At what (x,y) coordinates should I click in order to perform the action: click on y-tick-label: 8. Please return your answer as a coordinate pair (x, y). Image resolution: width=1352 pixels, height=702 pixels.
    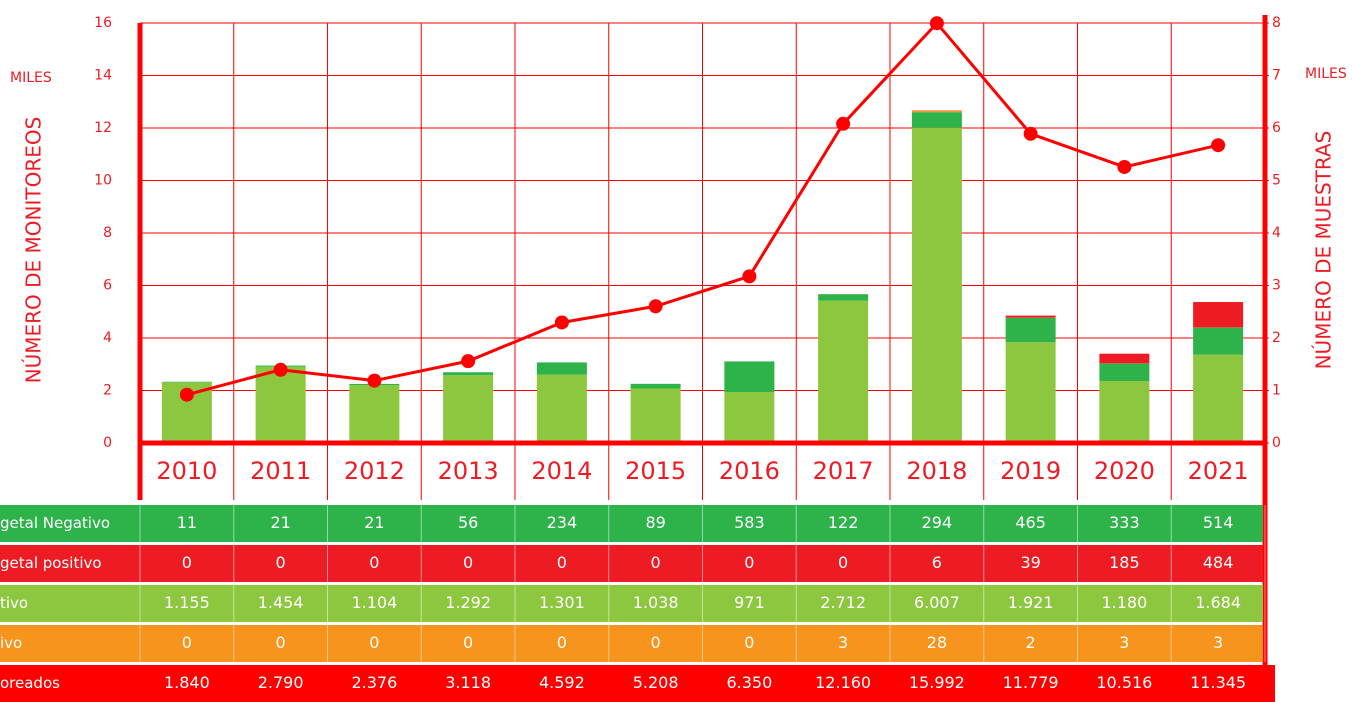
    Looking at the image, I should click on (107, 233).